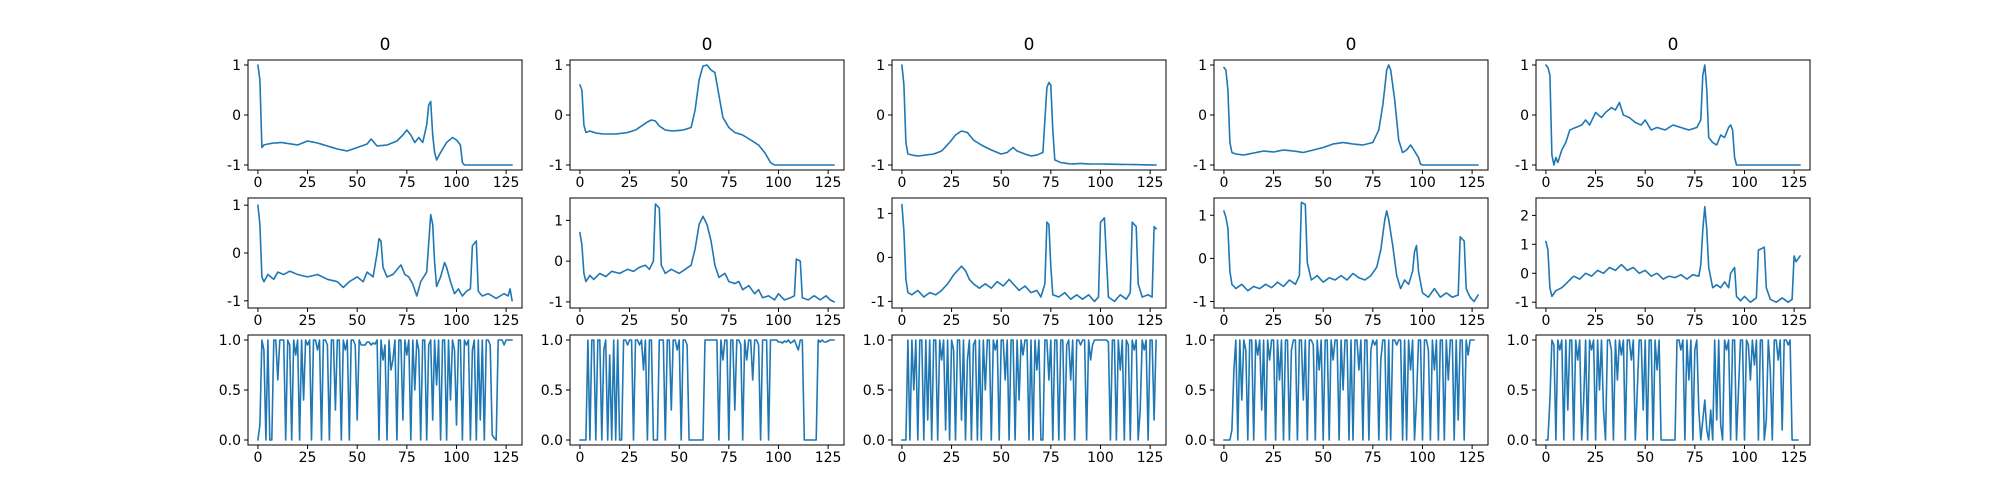 The image size is (2000, 500). What do you see at coordinates (371, 399) in the screenshot?
I see `subplot-r3-c1: 0 25 50 75 100 125 0.0 0.5 1.0` at bounding box center [371, 399].